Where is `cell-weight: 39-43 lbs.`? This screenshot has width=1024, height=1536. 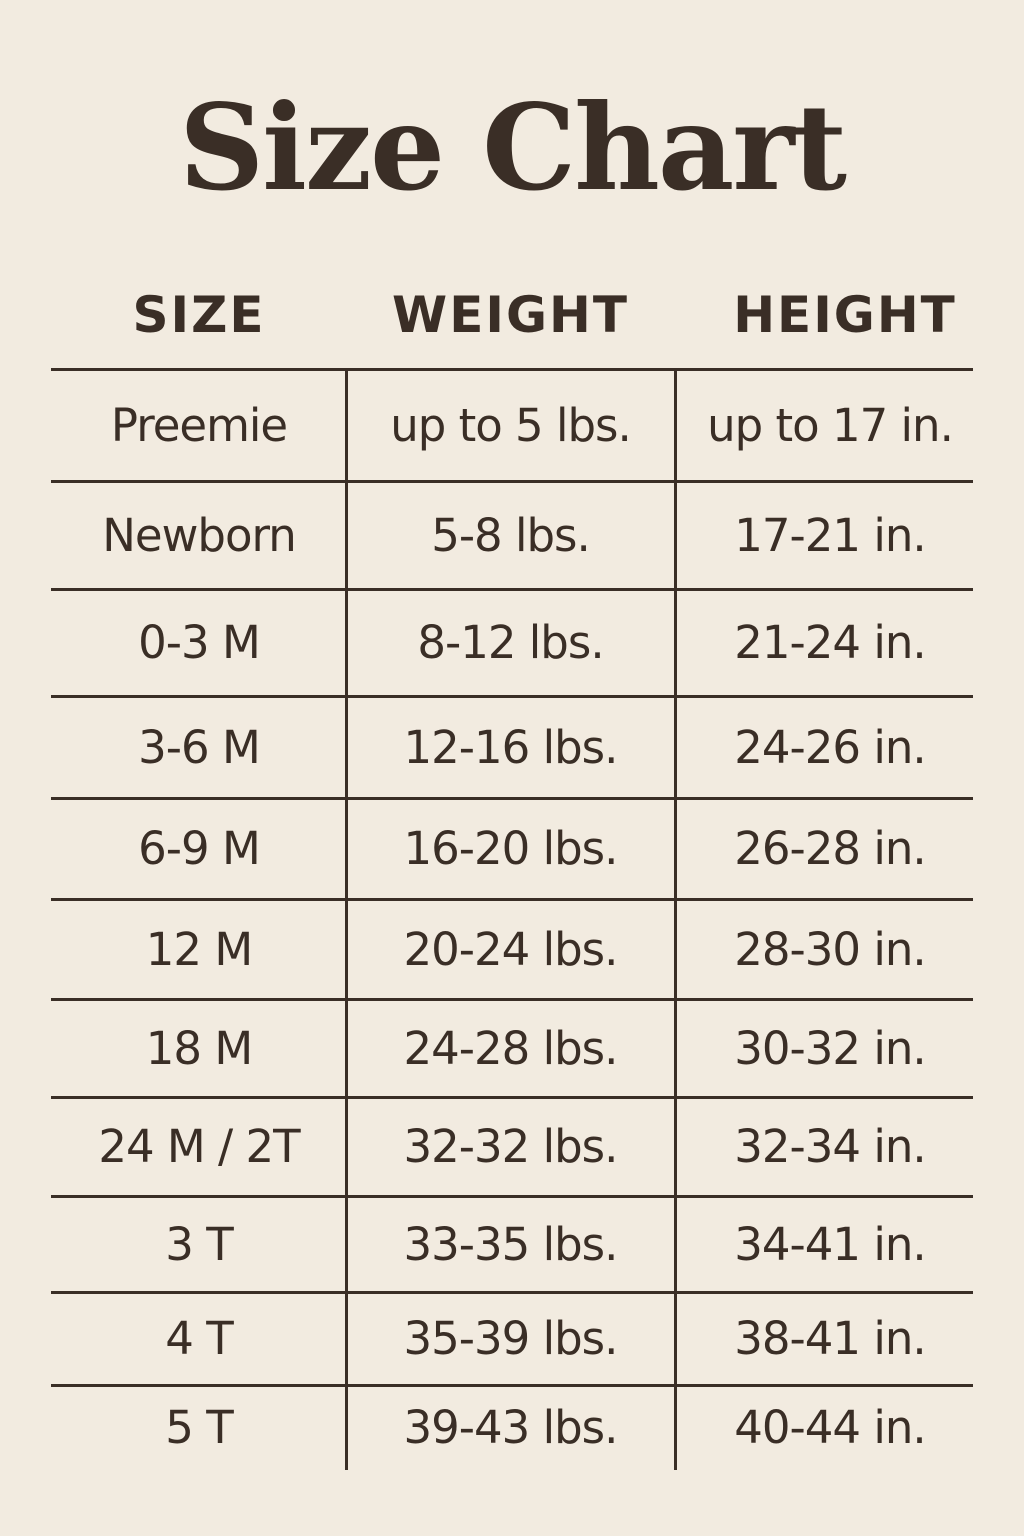 cell-weight: 39-43 lbs. is located at coordinates (511, 1427).